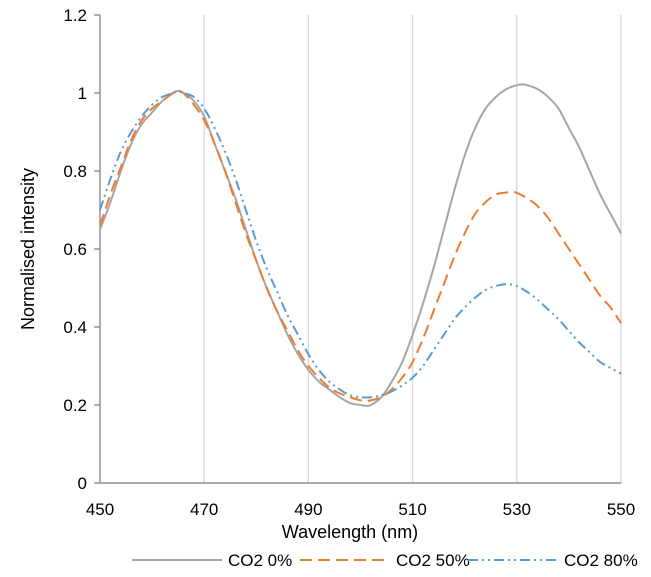  Describe the element at coordinates (75, 171) in the screenshot. I see `y-tick-label-0.8: 0.8` at that location.